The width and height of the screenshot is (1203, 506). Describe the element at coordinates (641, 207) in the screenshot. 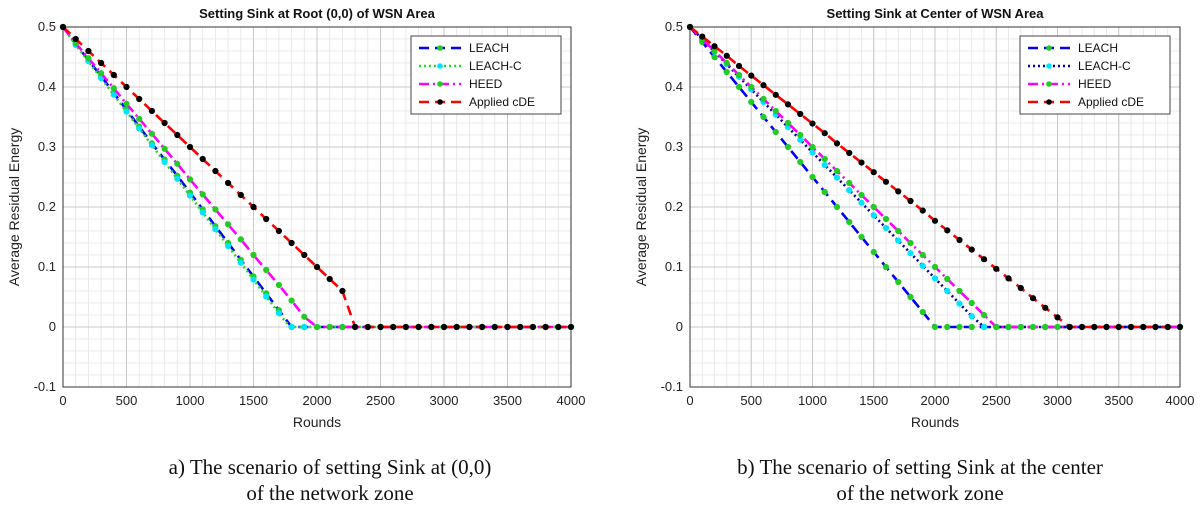

I see `y-axis-label: Average Residual Energy` at that location.